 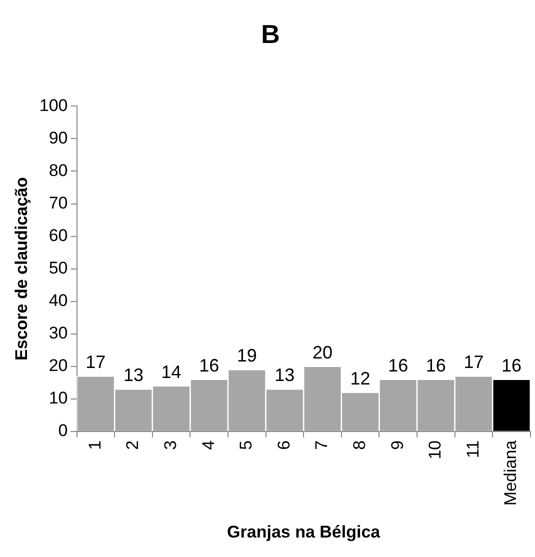 What do you see at coordinates (246, 445) in the screenshot?
I see `x-tick-label: 5` at bounding box center [246, 445].